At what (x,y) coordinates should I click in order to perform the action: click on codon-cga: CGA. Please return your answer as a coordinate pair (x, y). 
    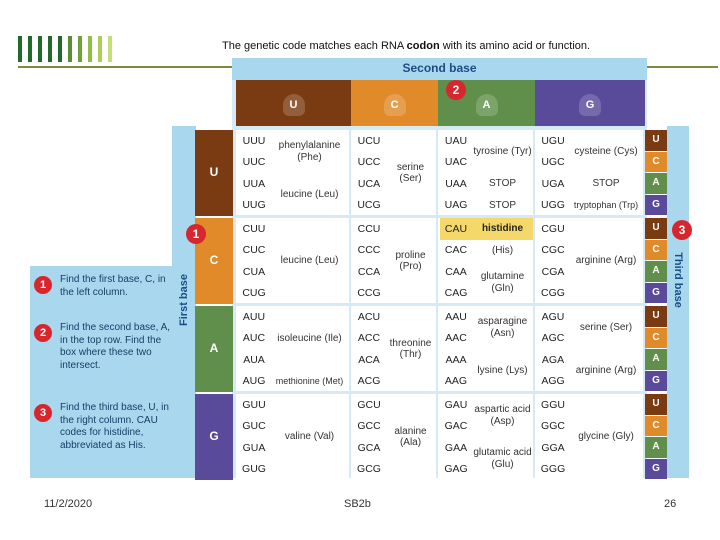
    Looking at the image, I should click on (553, 271).